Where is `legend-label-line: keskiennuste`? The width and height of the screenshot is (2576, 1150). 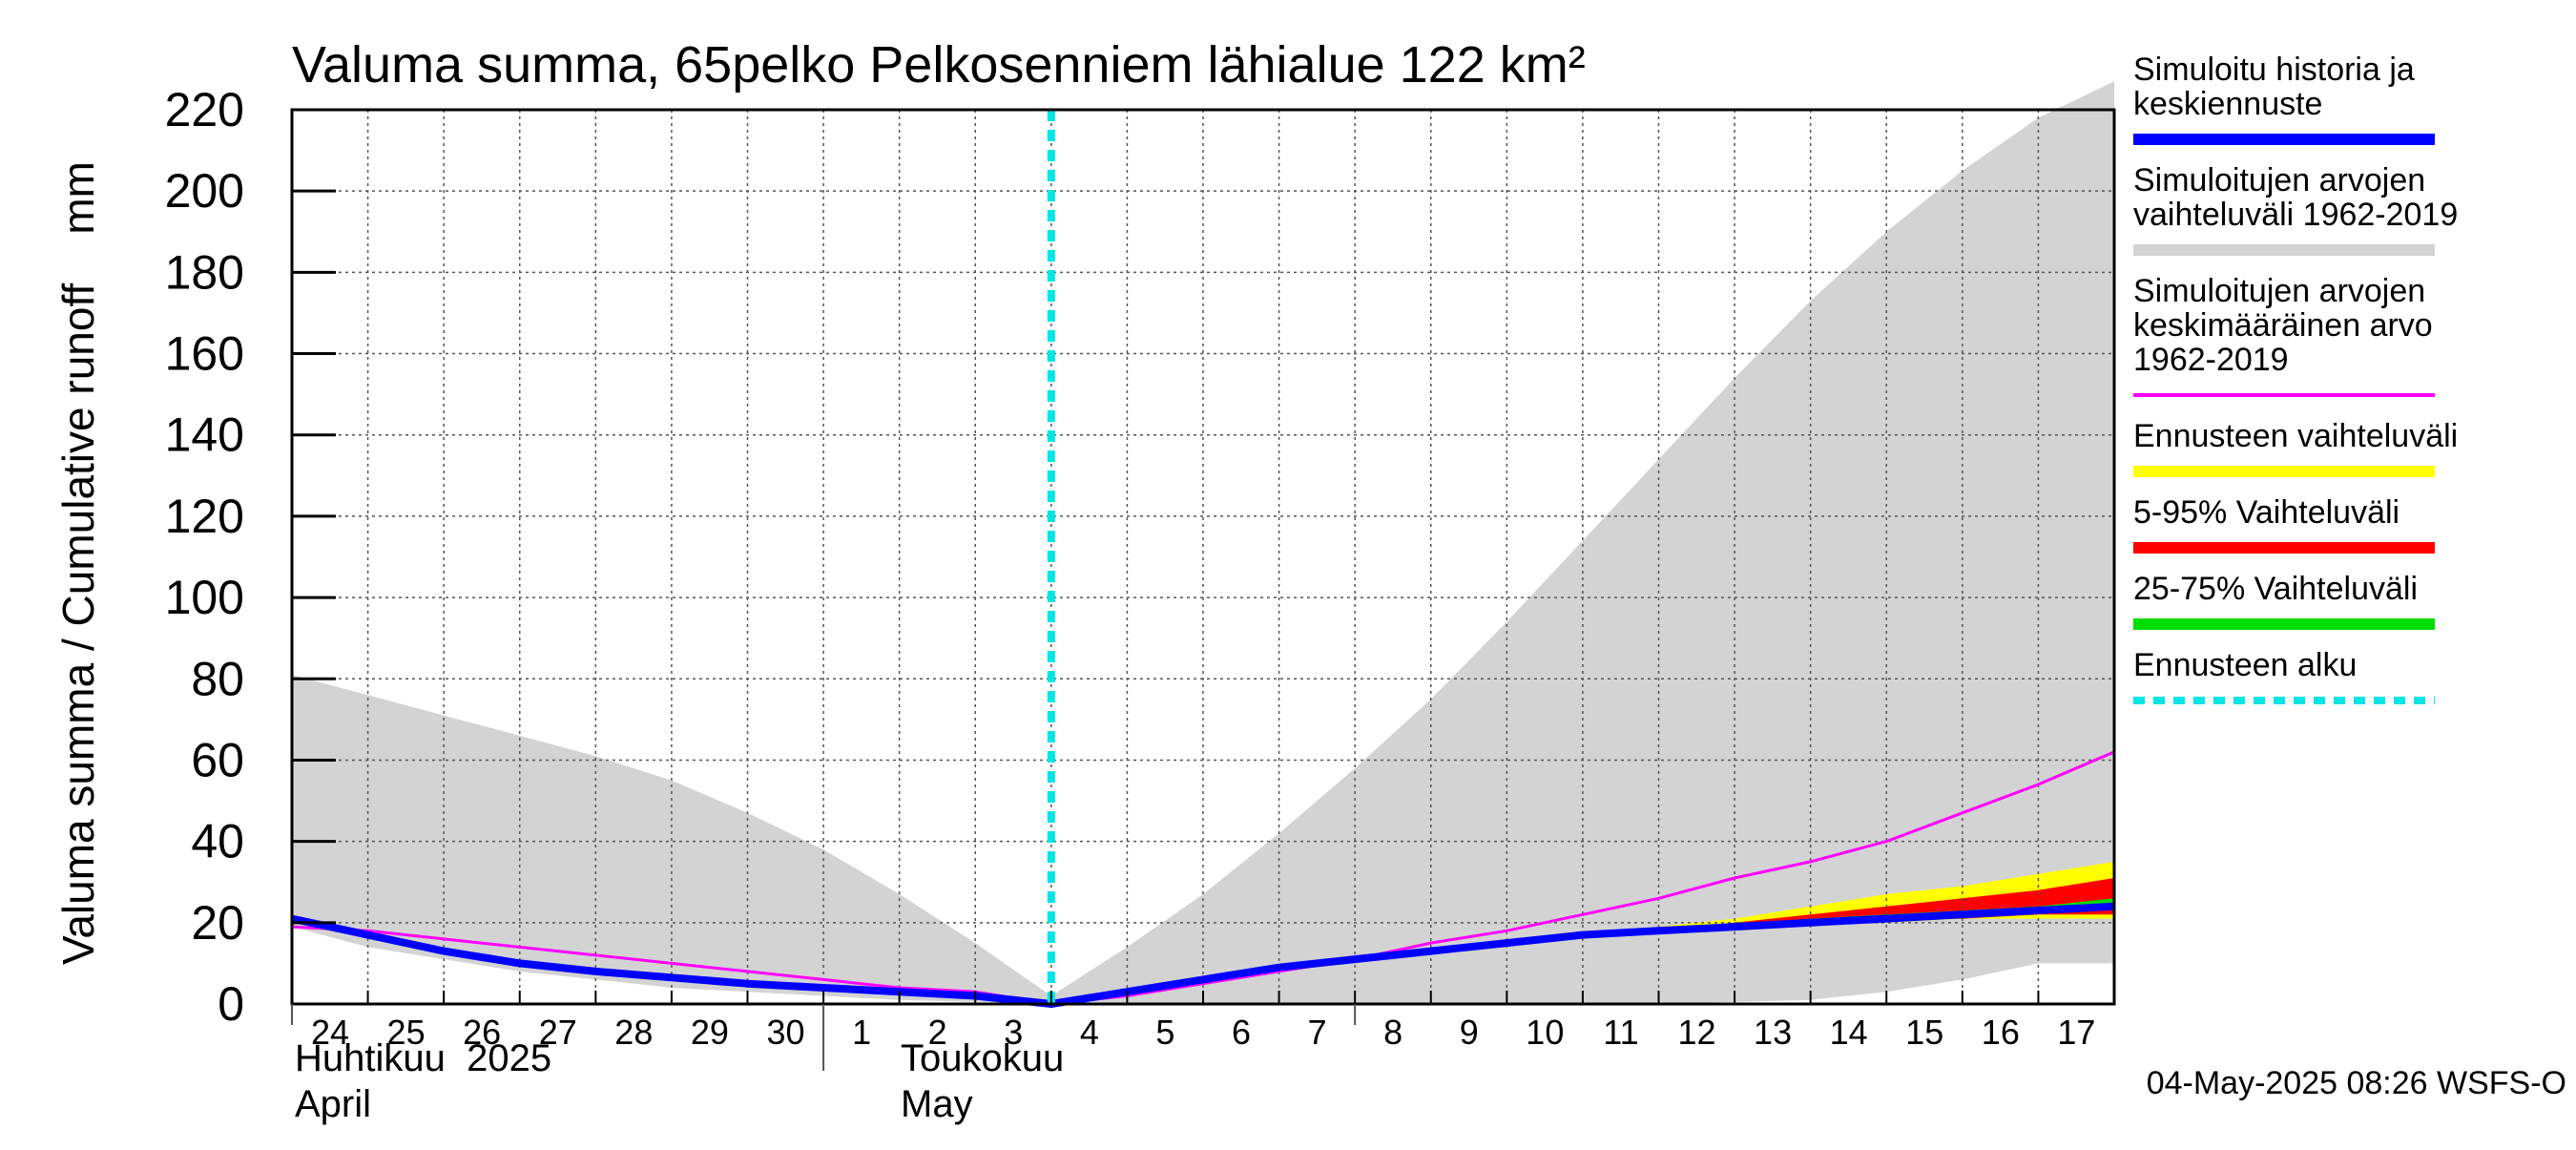 legend-label-line: keskiennuste is located at coordinates (2227, 104).